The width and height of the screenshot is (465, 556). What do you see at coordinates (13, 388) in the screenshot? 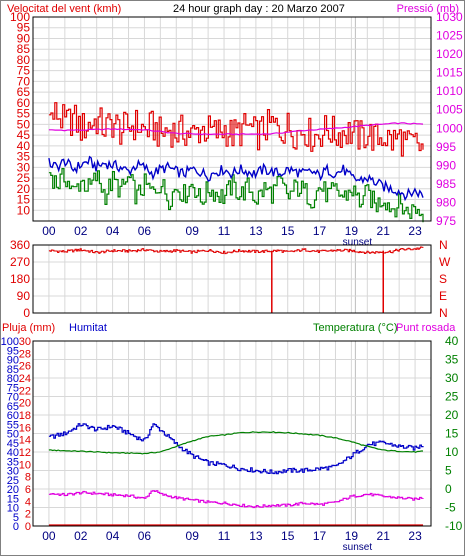
I see `humidity-y-tick-label: 75` at bounding box center [13, 388].